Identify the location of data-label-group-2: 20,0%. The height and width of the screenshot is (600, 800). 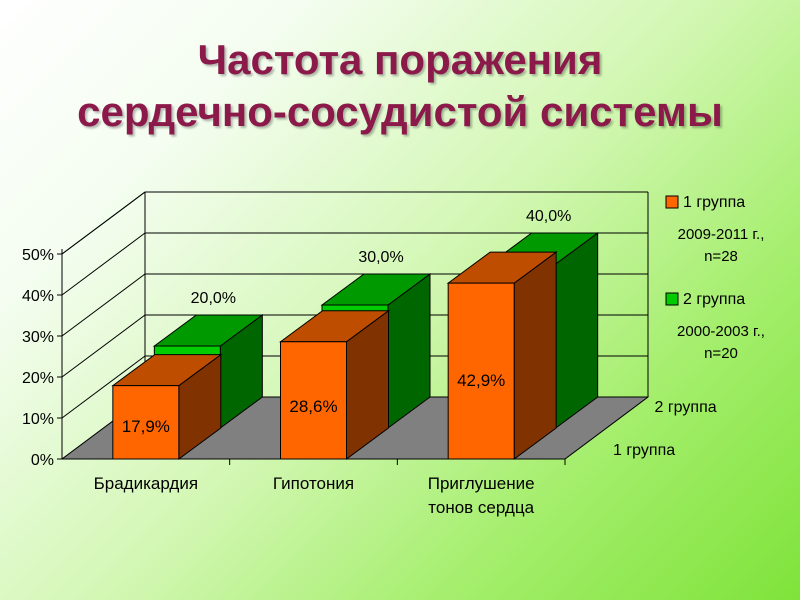
(213, 298).